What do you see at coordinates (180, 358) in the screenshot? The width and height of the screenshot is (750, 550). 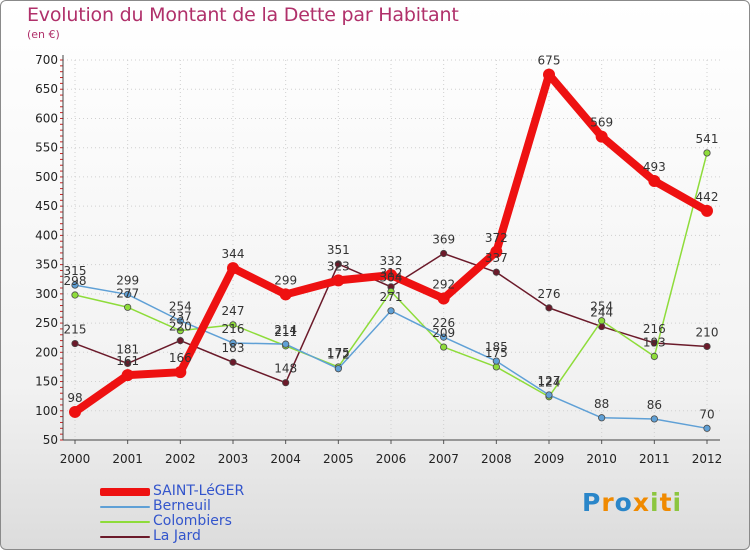 I see `data-label-saint-l-ger: 166` at bounding box center [180, 358].